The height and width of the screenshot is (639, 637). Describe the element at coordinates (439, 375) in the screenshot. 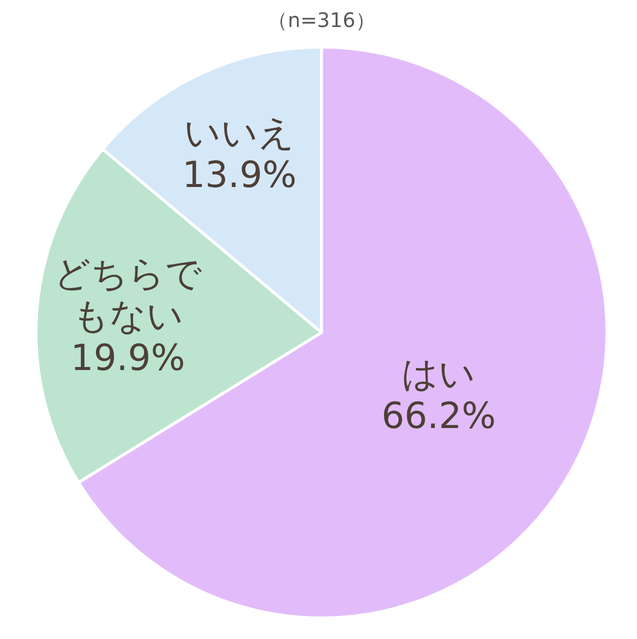

I see `slice-label: はい` at that location.